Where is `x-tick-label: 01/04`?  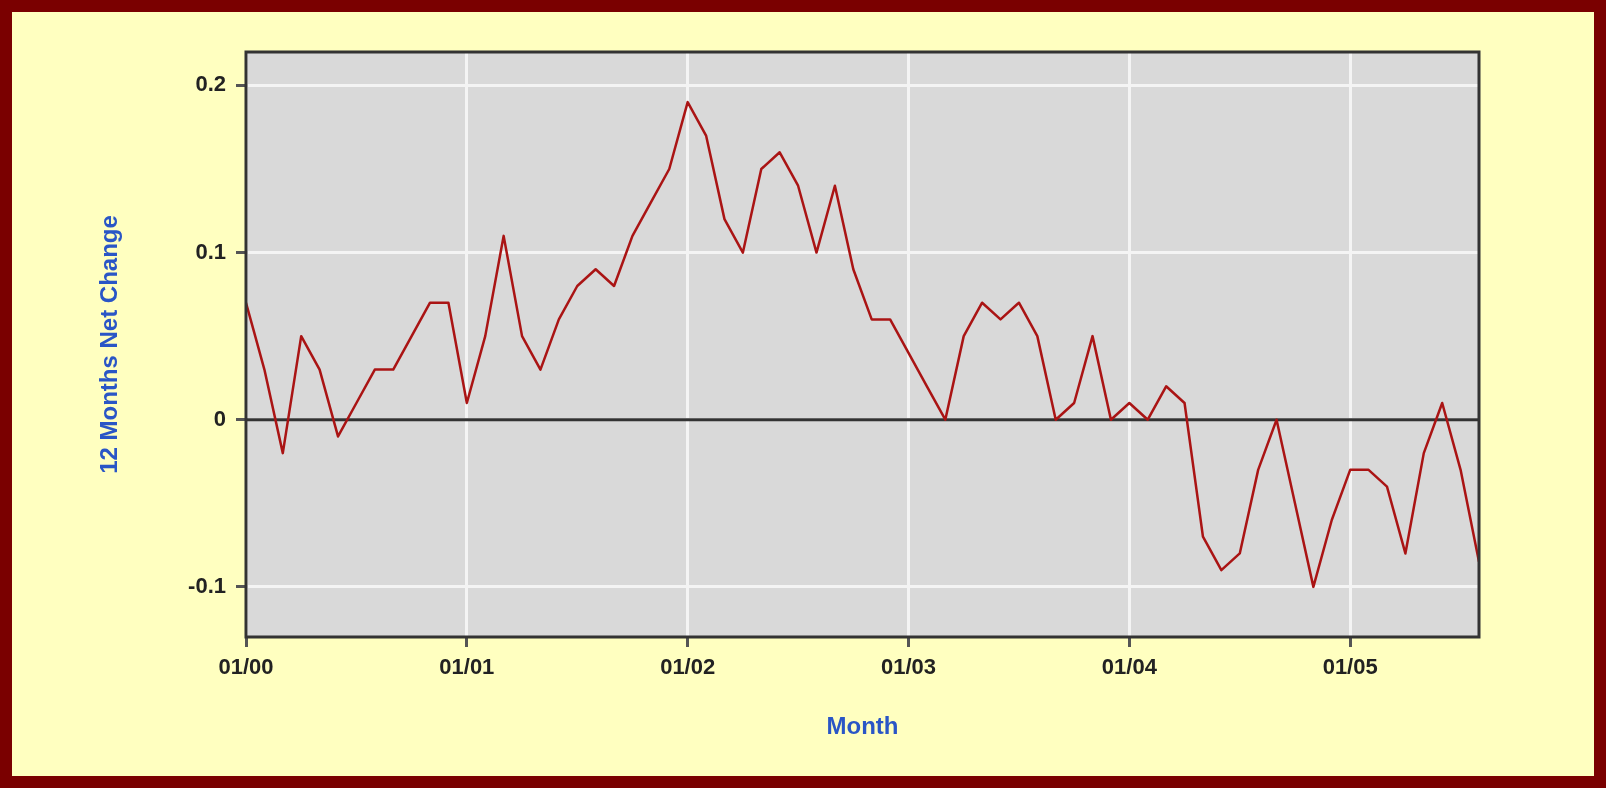
x-tick-label: 01/04 is located at coordinates (1129, 667).